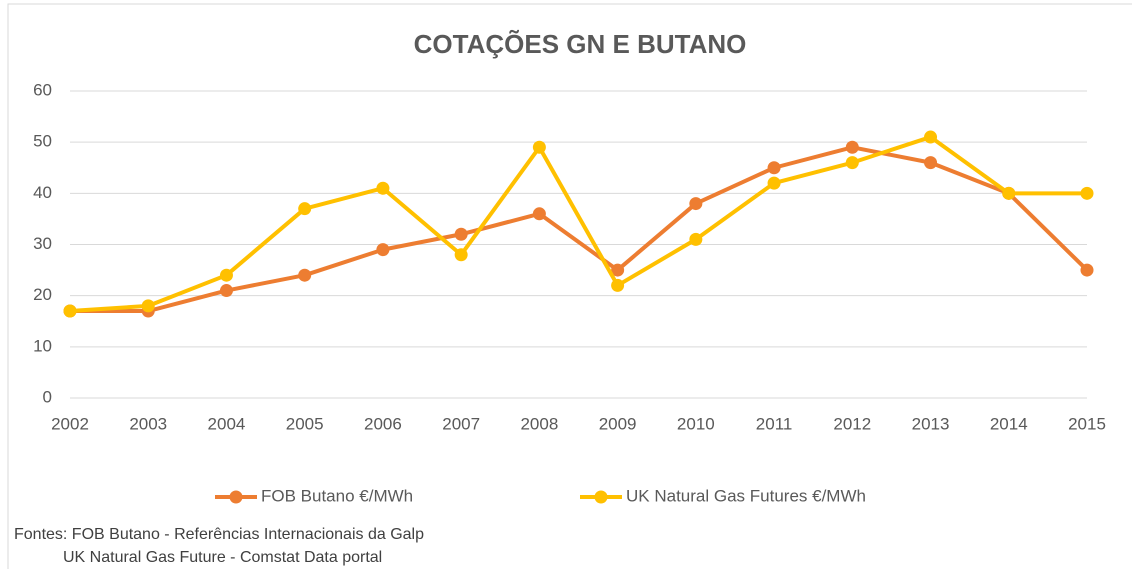 This screenshot has width=1132, height=569. I want to click on y-tick-label: 30, so click(42, 243).